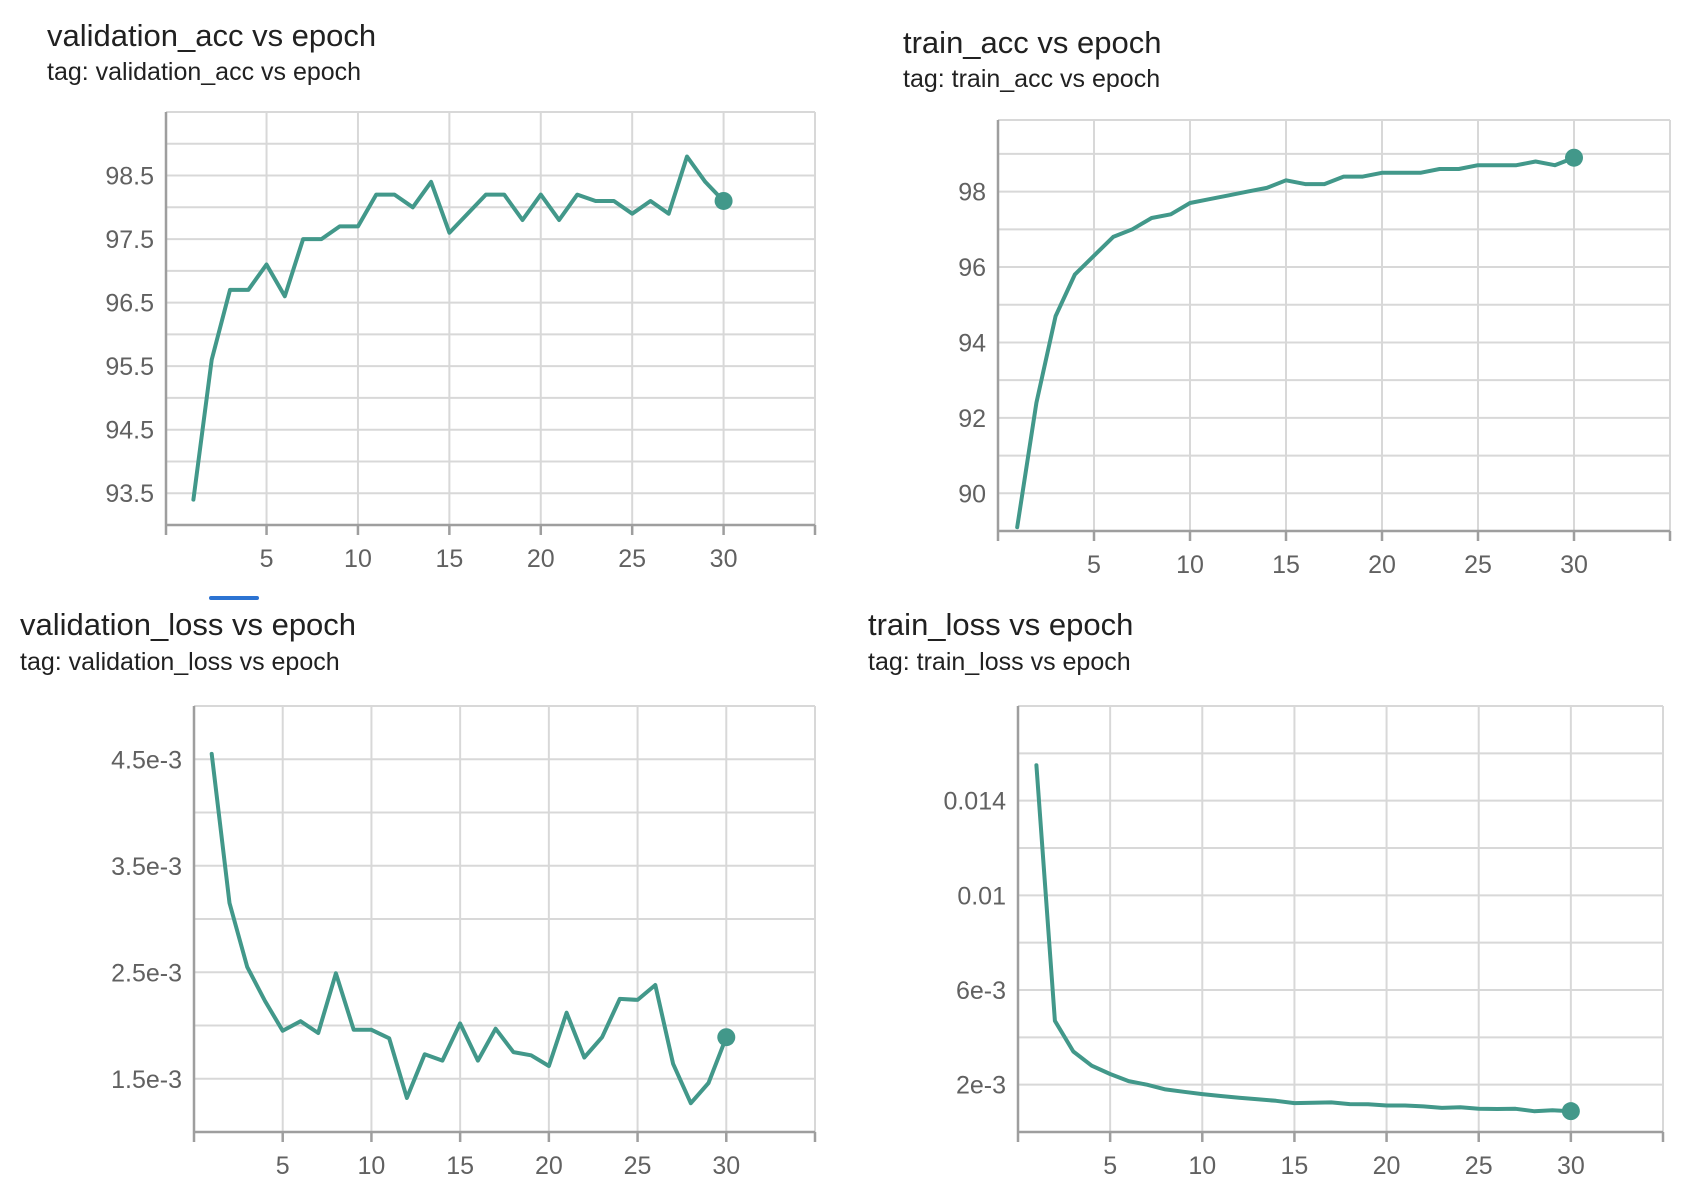 Image resolution: width=1686 pixels, height=1204 pixels. I want to click on y-tick-label: 1.5e-3, so click(146, 1080).